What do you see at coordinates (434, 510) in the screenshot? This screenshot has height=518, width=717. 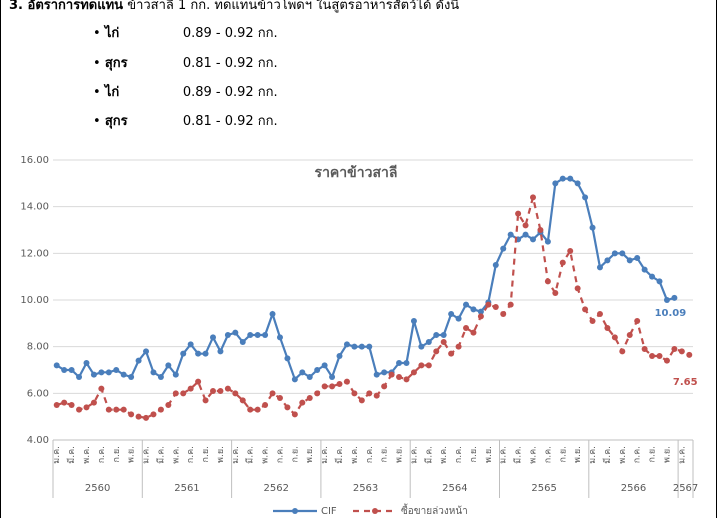 I see `legend-label: ซื้อขายล่วงหน้า` at bounding box center [434, 510].